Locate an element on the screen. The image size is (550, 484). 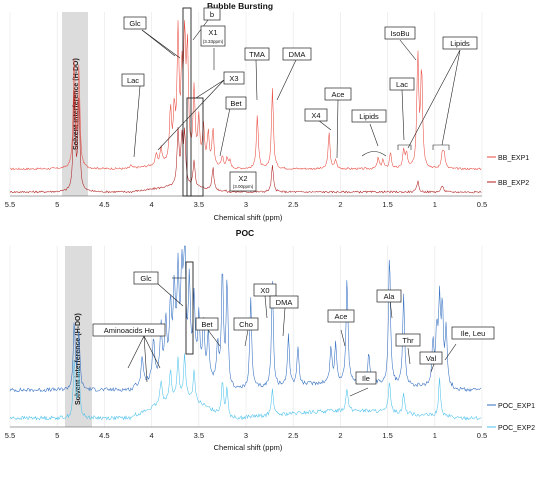
poc-tick-label: 3 is located at coordinates (246, 435).